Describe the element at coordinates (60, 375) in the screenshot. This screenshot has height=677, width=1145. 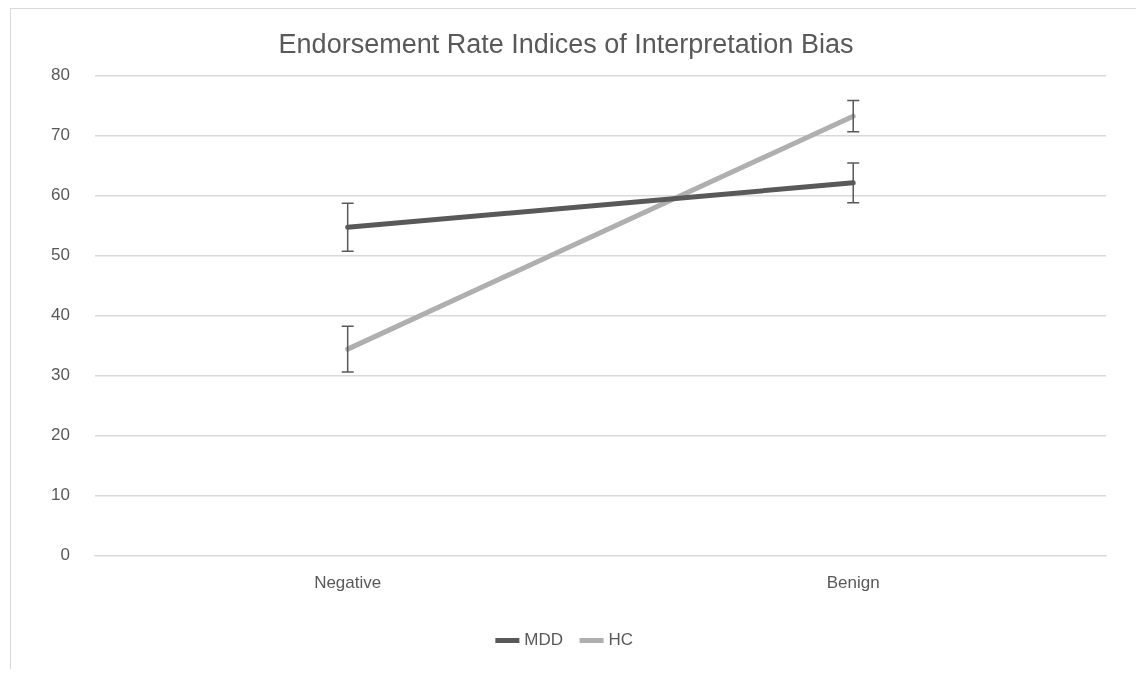
I see `y-tick-label: 30` at that location.